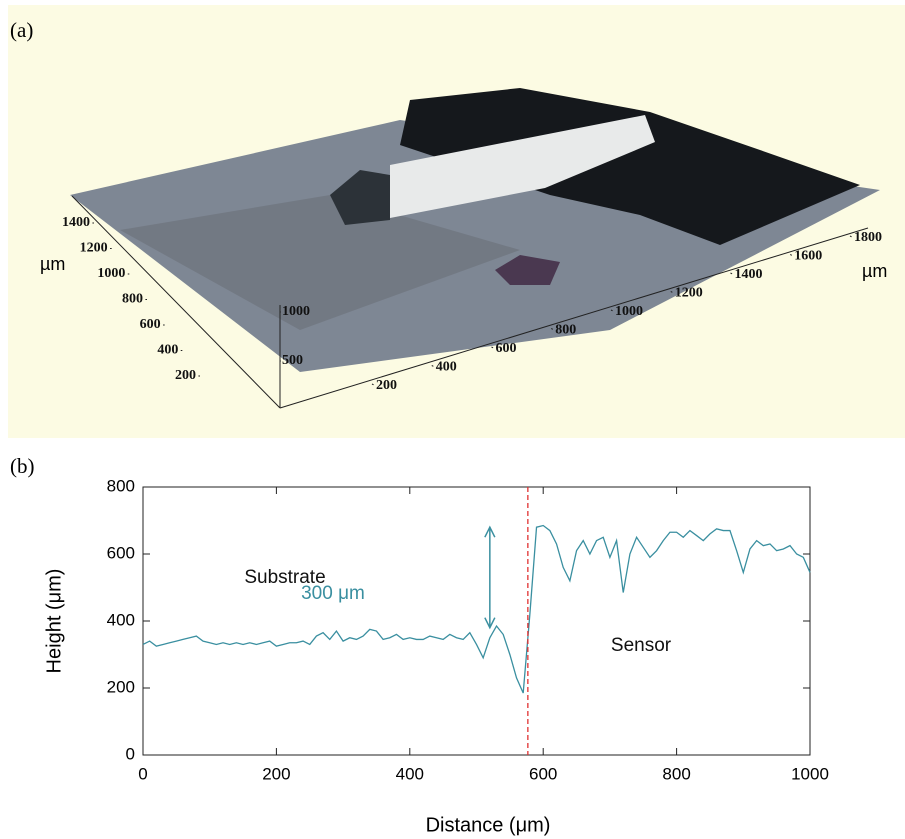 Image resolution: width=905 pixels, height=839 pixels. Describe the element at coordinates (808, 256) in the screenshot. I see `tick-label: 1600` at that location.